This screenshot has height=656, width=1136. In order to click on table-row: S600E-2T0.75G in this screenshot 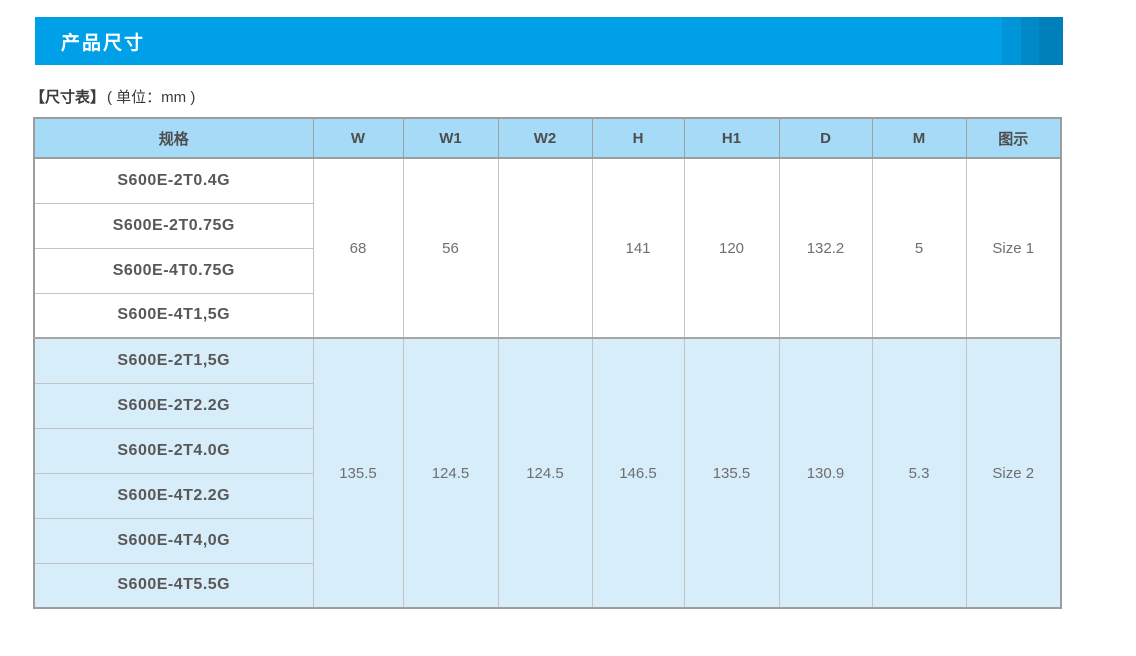, I will do `click(547, 225)`.